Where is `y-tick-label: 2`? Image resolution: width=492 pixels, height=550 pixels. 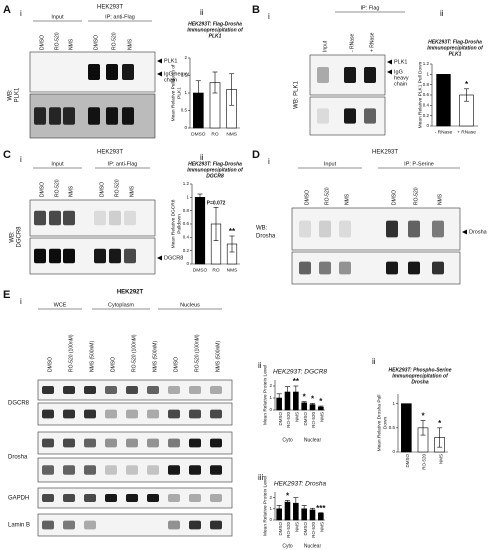 y-tick-label: 2 is located at coordinates (270, 385).